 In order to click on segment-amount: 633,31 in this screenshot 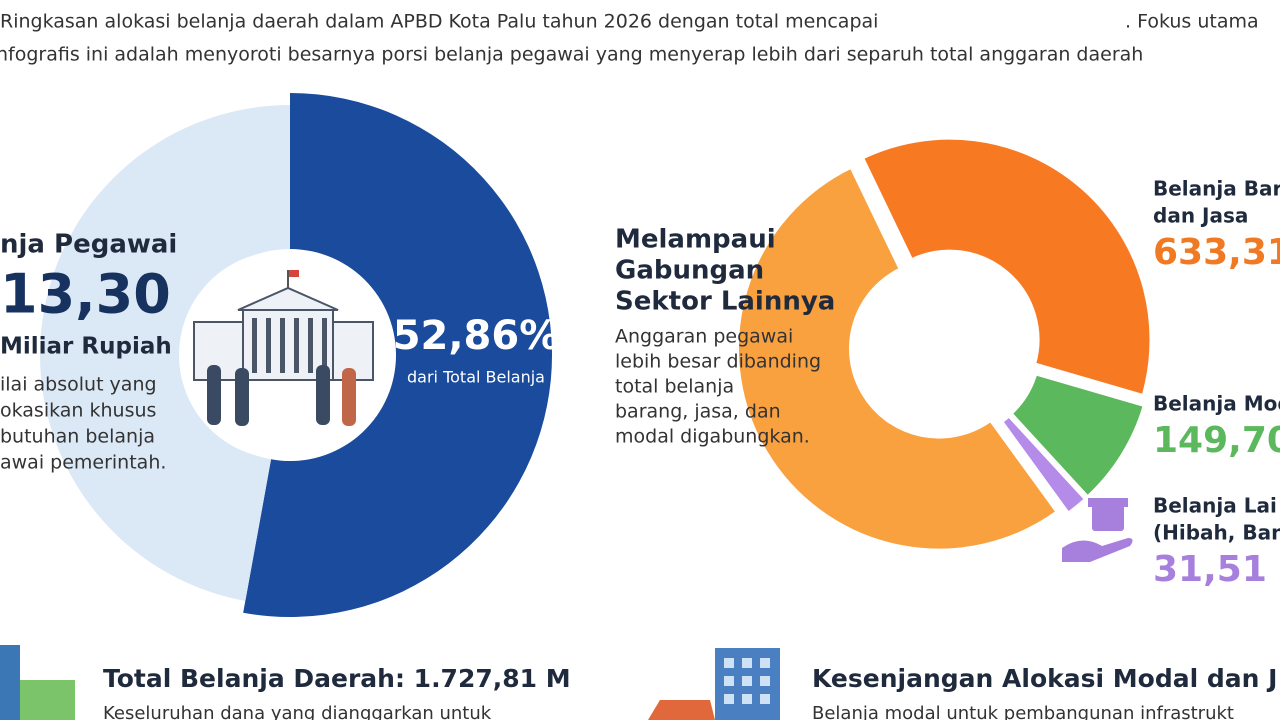, I will do `click(1216, 252)`.